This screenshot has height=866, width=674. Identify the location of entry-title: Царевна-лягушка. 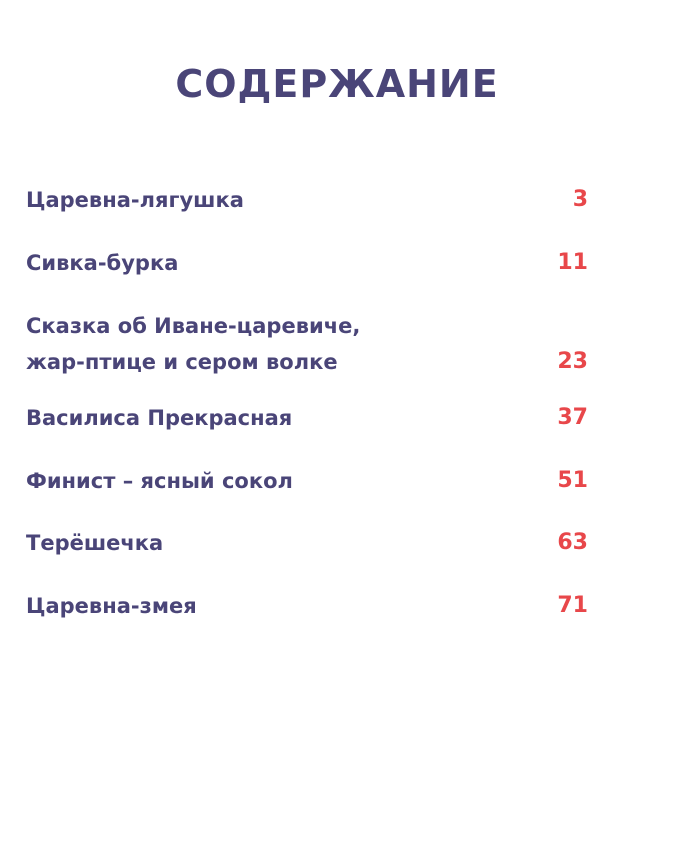
(135, 200).